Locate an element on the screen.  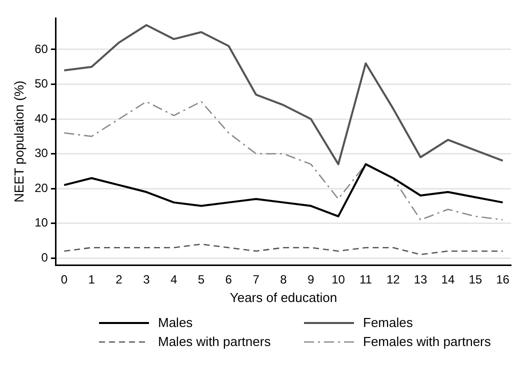
x-tick-label: 9 is located at coordinates (311, 279).